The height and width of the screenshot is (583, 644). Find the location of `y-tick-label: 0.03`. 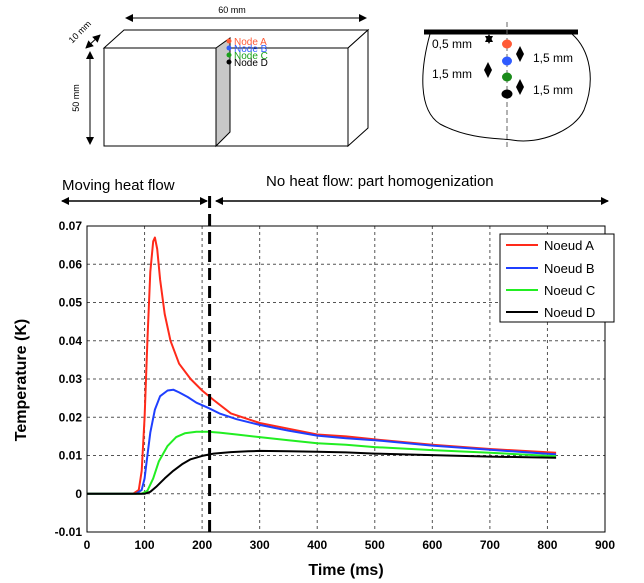

y-tick-label: 0.03 is located at coordinates (71, 379).